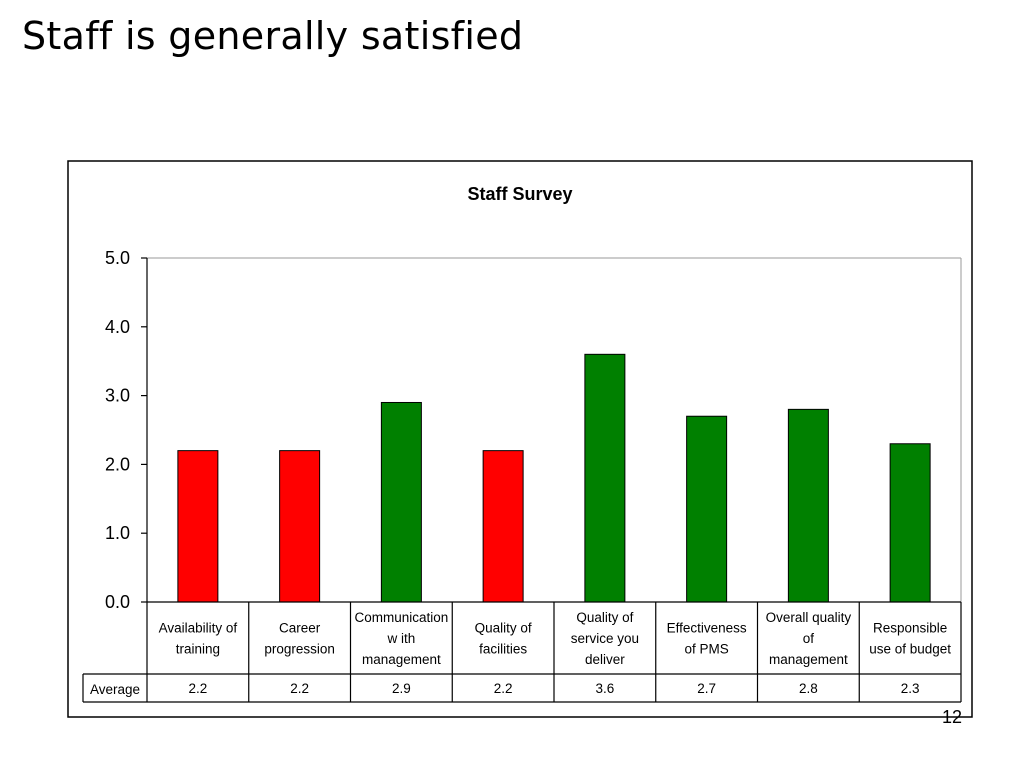  Describe the element at coordinates (198, 649) in the screenshot. I see `x-category-label: training` at that location.